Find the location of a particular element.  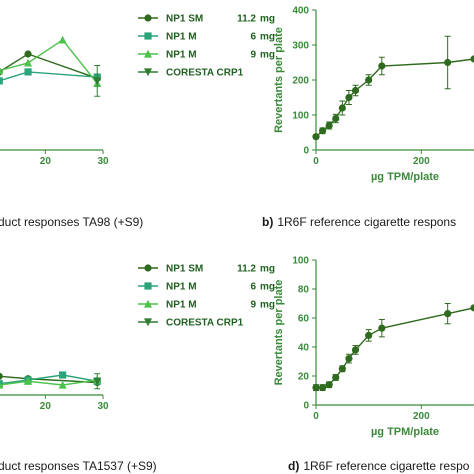

caption-c: duct responses TA1537 (+S9) is located at coordinates (78, 466).